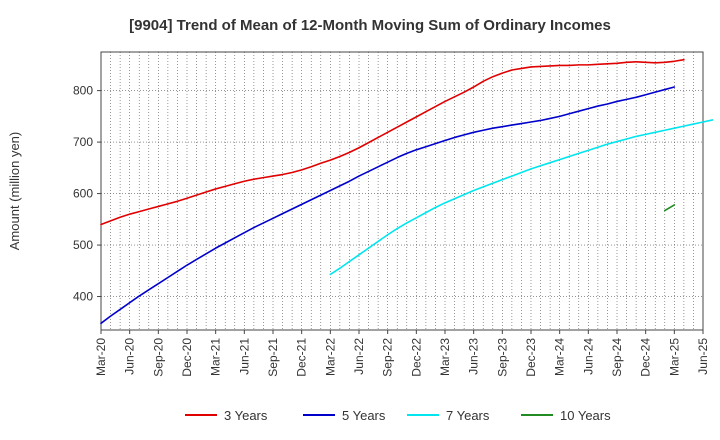  I want to click on y-tick-label: 700, so click(83, 142).